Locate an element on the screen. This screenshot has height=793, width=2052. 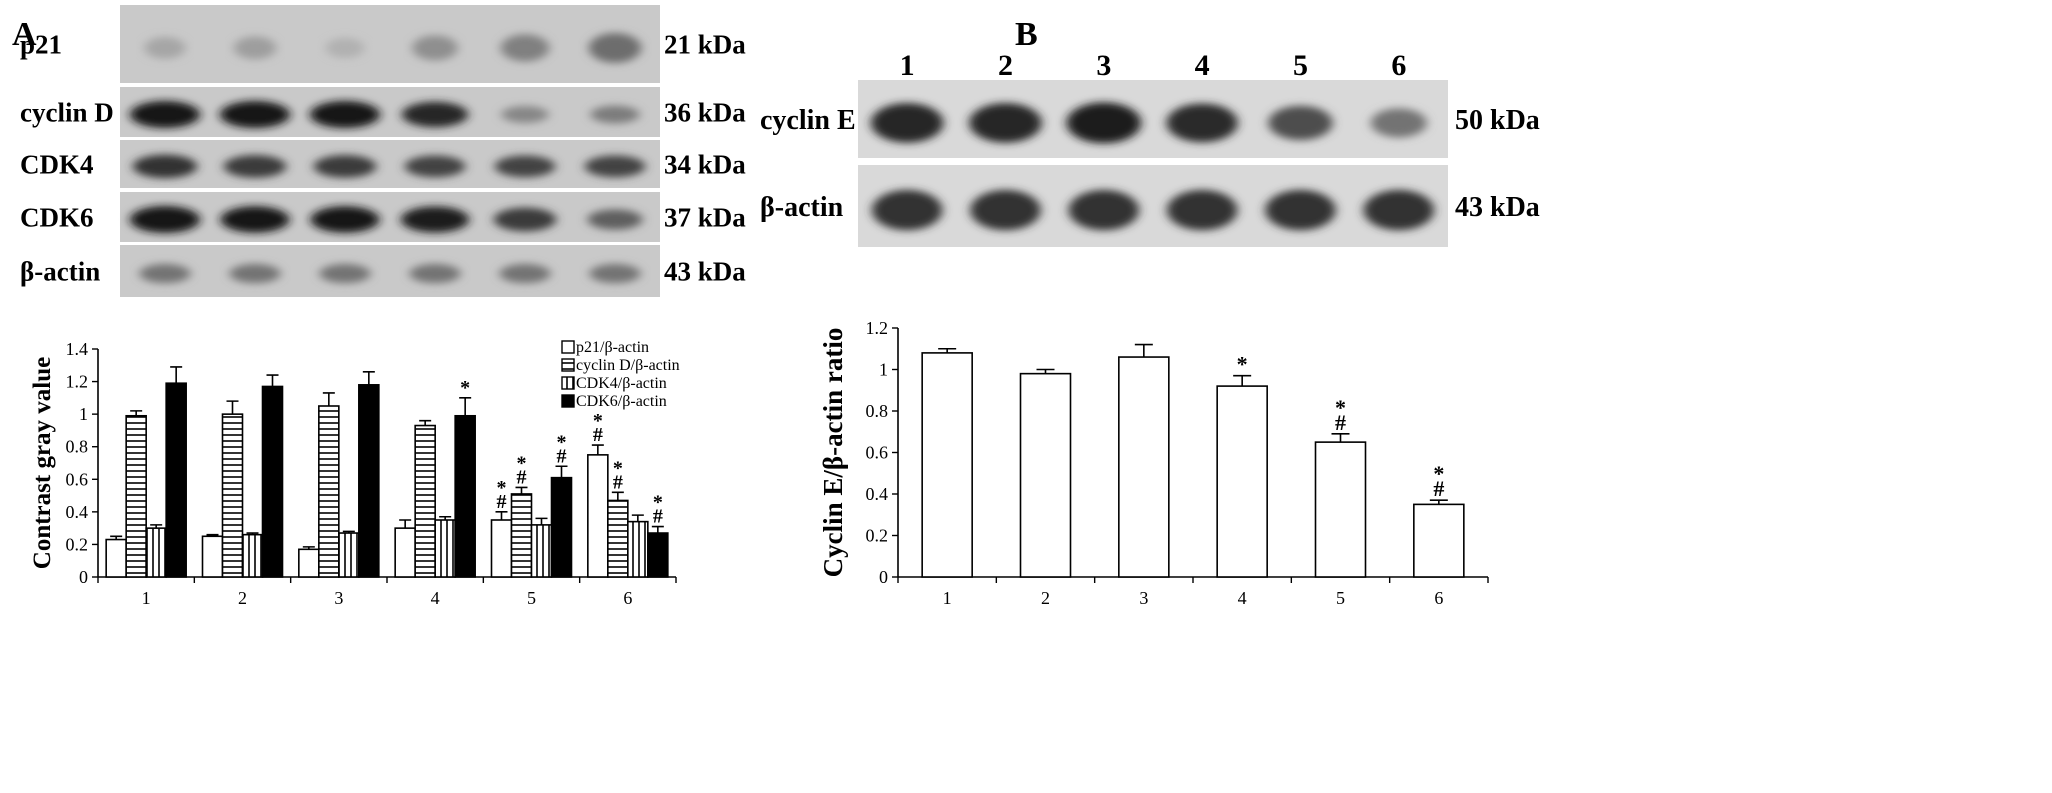
legend-label: CDK6/β-actin is located at coordinates (621, 401).